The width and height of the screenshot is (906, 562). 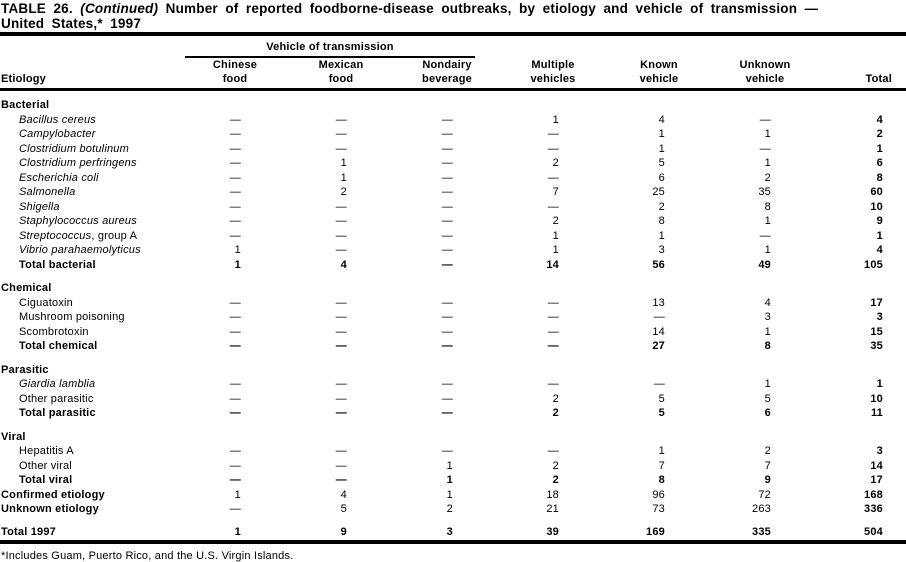 I want to click on table-row: Scombrotoxin — — — — 14 1 15, so click(x=453, y=332).